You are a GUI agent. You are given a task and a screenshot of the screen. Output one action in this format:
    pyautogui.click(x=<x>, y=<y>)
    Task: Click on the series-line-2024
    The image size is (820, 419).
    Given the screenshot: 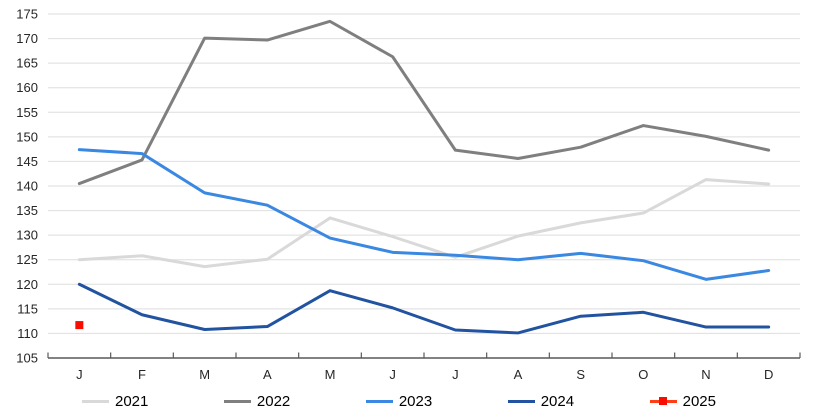 What is the action you would take?
    pyautogui.click(x=424, y=308)
    